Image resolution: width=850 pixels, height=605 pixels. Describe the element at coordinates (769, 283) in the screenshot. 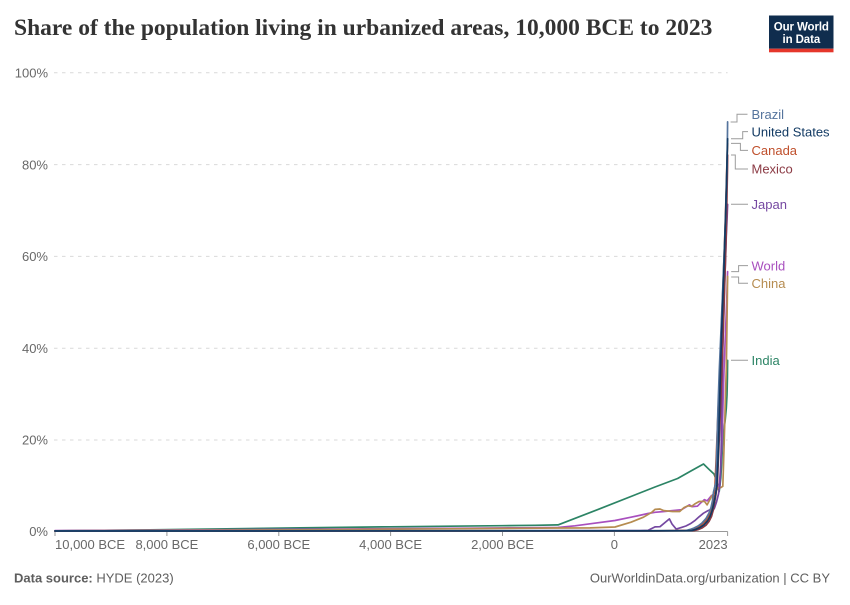

I see `svg-text: China` at that location.